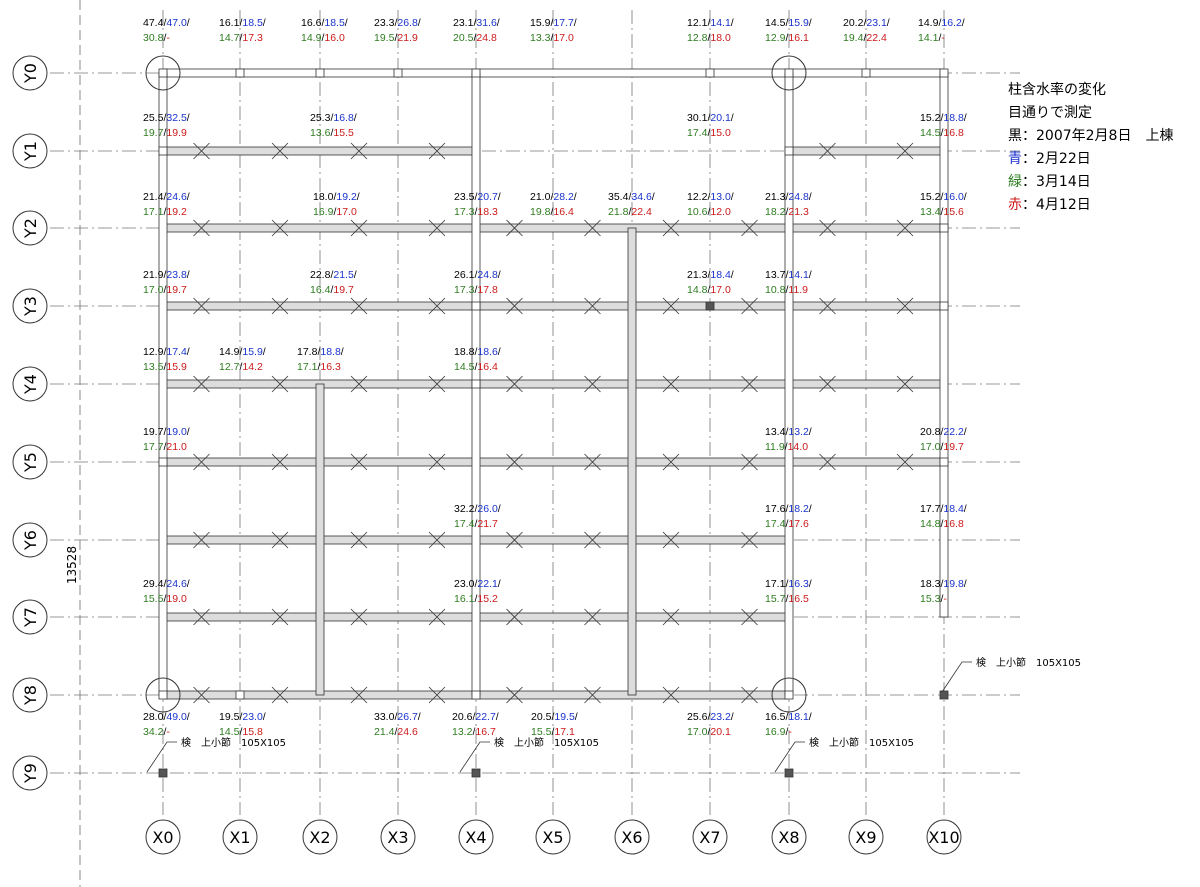  I want to click on reading-line: 17.1/19.2, so click(165, 212).